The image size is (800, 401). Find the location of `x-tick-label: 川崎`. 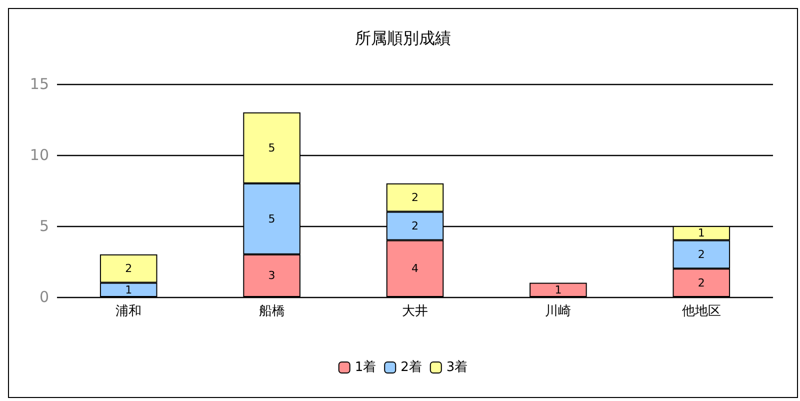

x-tick-label: 川崎 is located at coordinates (558, 311).